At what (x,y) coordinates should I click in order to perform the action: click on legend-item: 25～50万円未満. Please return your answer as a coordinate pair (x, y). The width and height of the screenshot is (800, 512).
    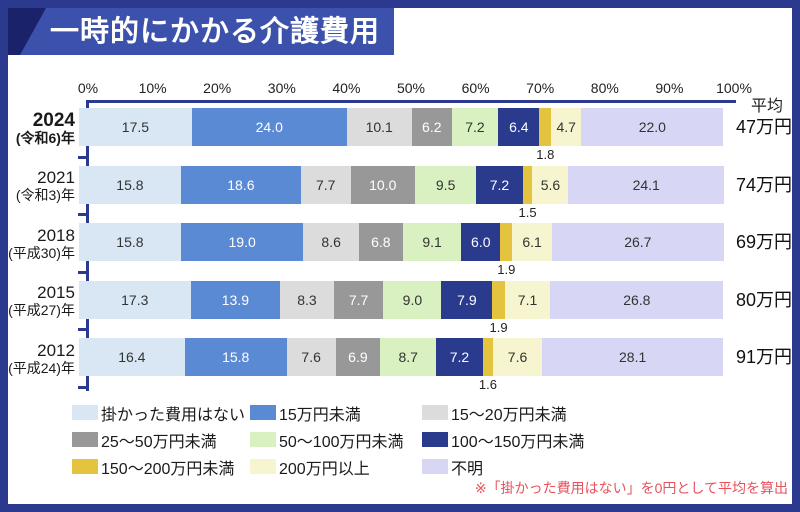
    Looking at the image, I should click on (161, 439).